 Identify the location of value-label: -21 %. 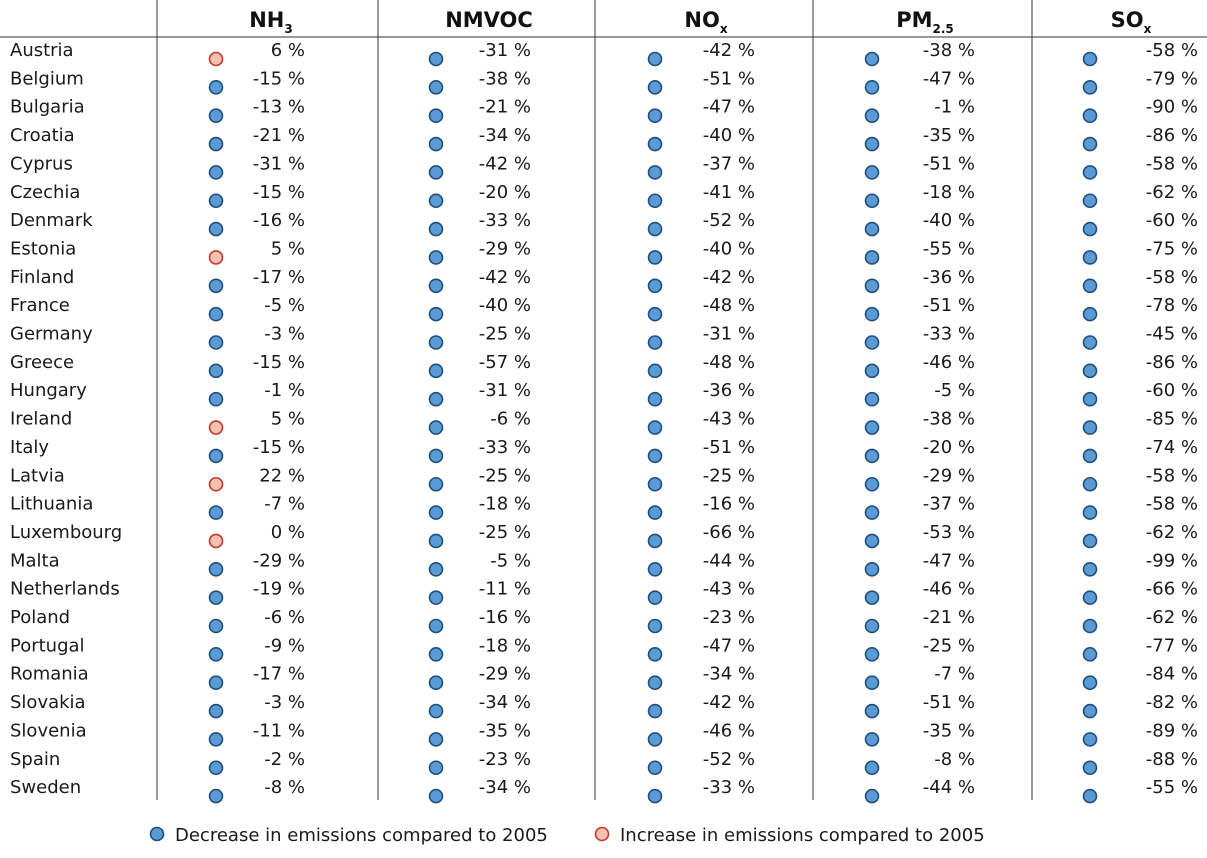
(279, 135).